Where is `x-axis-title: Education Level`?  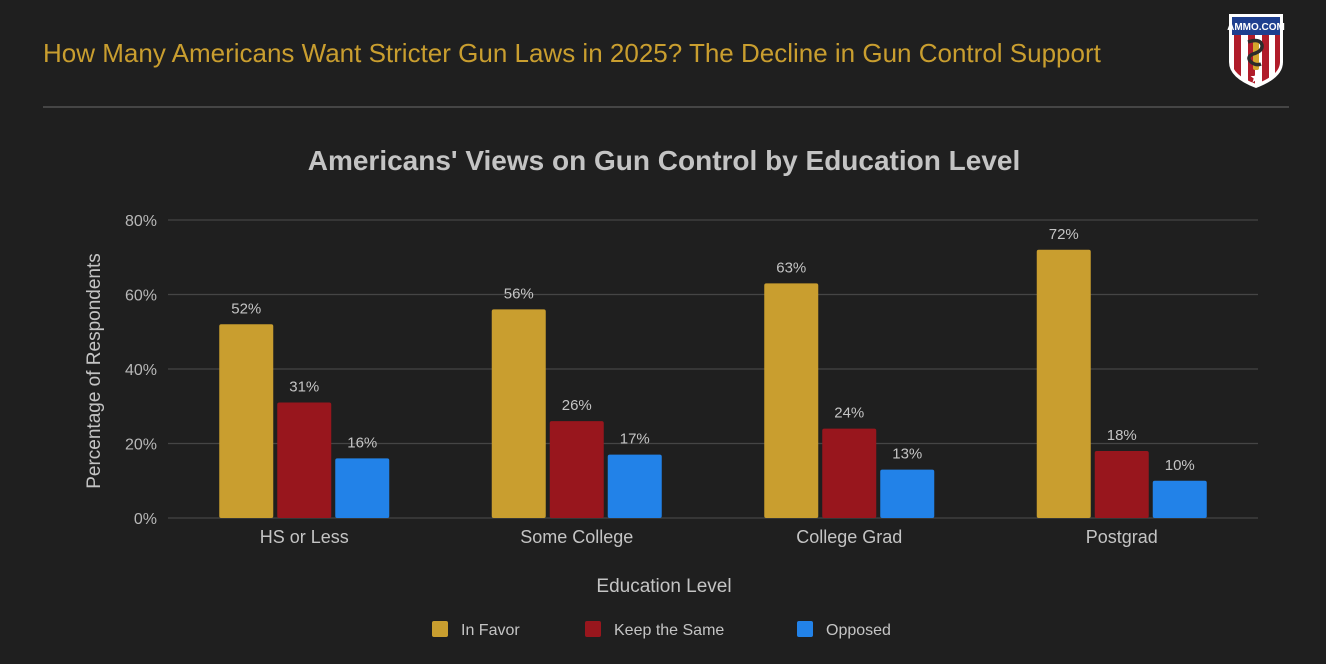
x-axis-title: Education Level is located at coordinates (663, 586).